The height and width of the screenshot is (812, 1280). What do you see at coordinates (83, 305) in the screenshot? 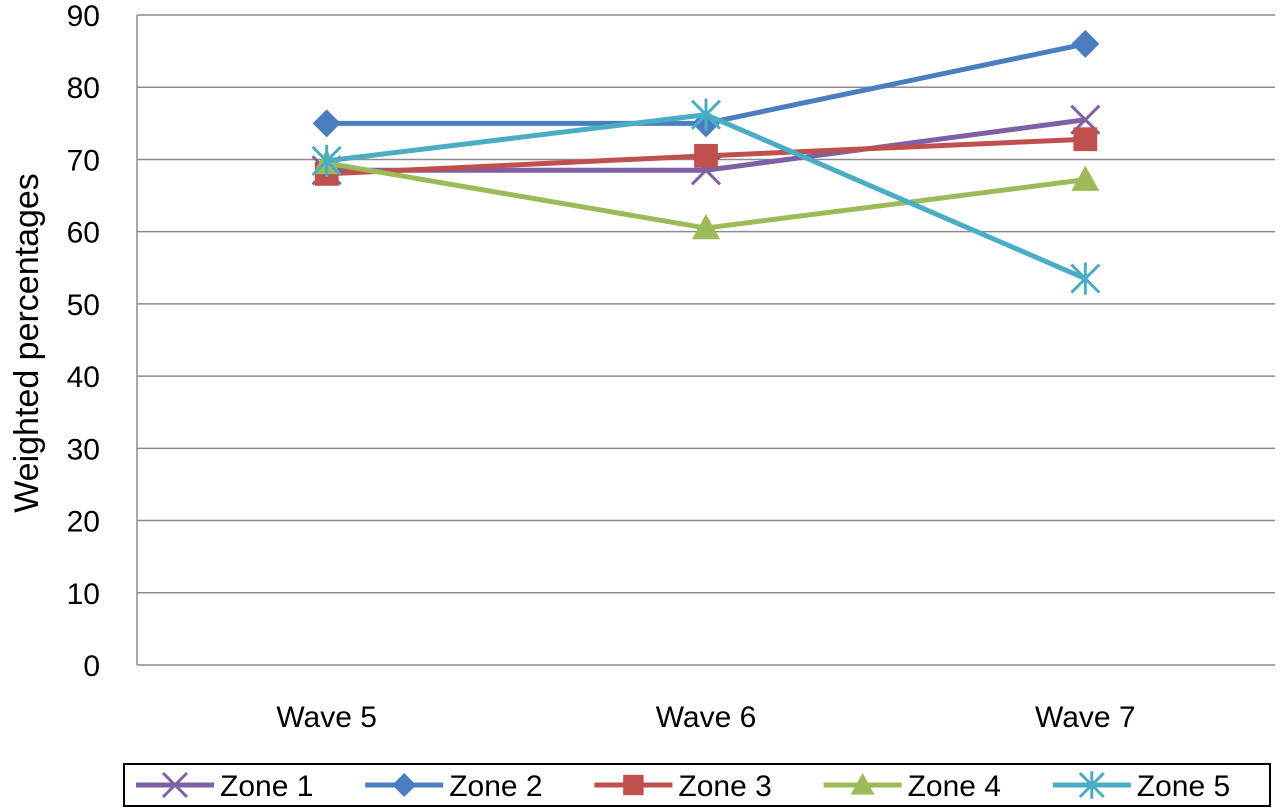
I see `y-tick-label: 50` at bounding box center [83, 305].